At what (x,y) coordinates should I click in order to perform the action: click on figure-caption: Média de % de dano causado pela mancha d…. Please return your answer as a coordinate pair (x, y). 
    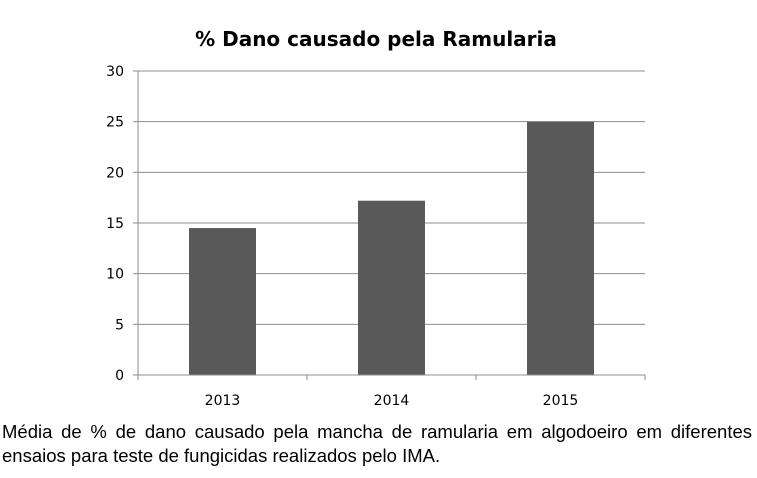
    Looking at the image, I should click on (377, 443).